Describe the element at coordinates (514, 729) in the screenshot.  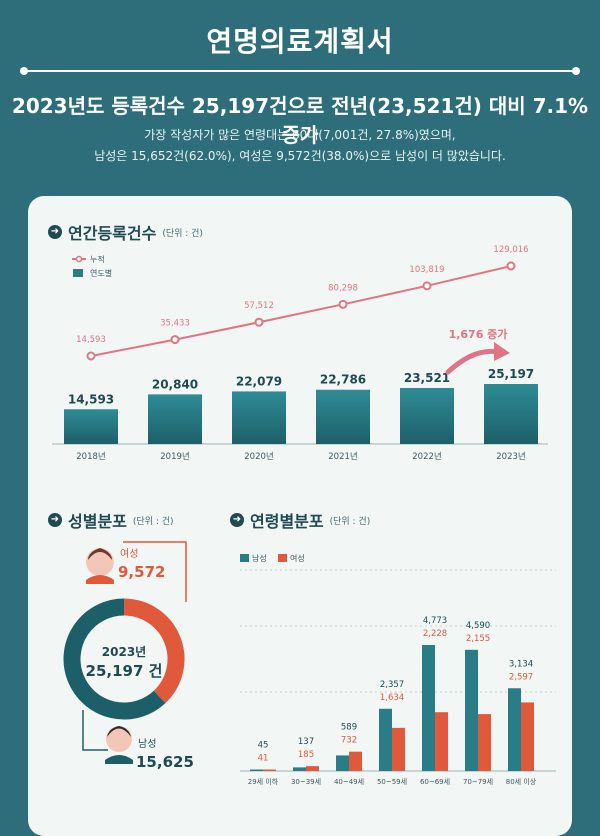
I see `male-bar-80세 이상` at that location.